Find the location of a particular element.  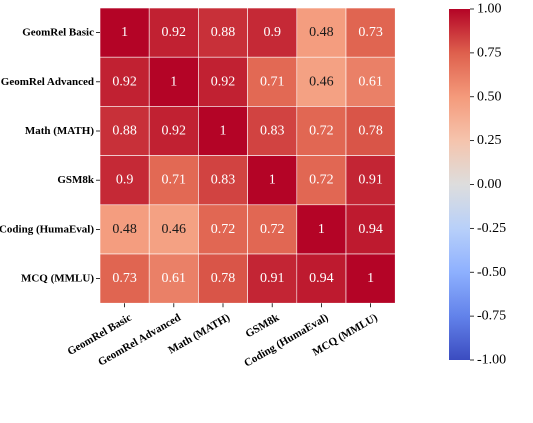

colorbar is located at coordinates (459, 184).